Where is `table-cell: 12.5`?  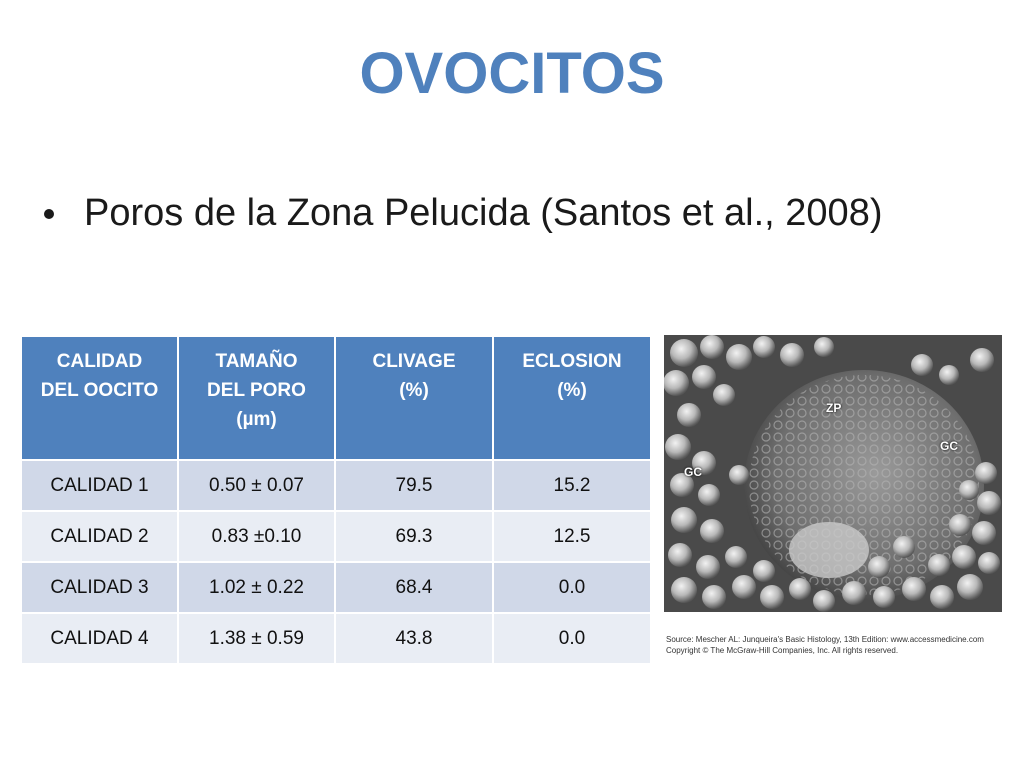 table-cell: 12.5 is located at coordinates (572, 536).